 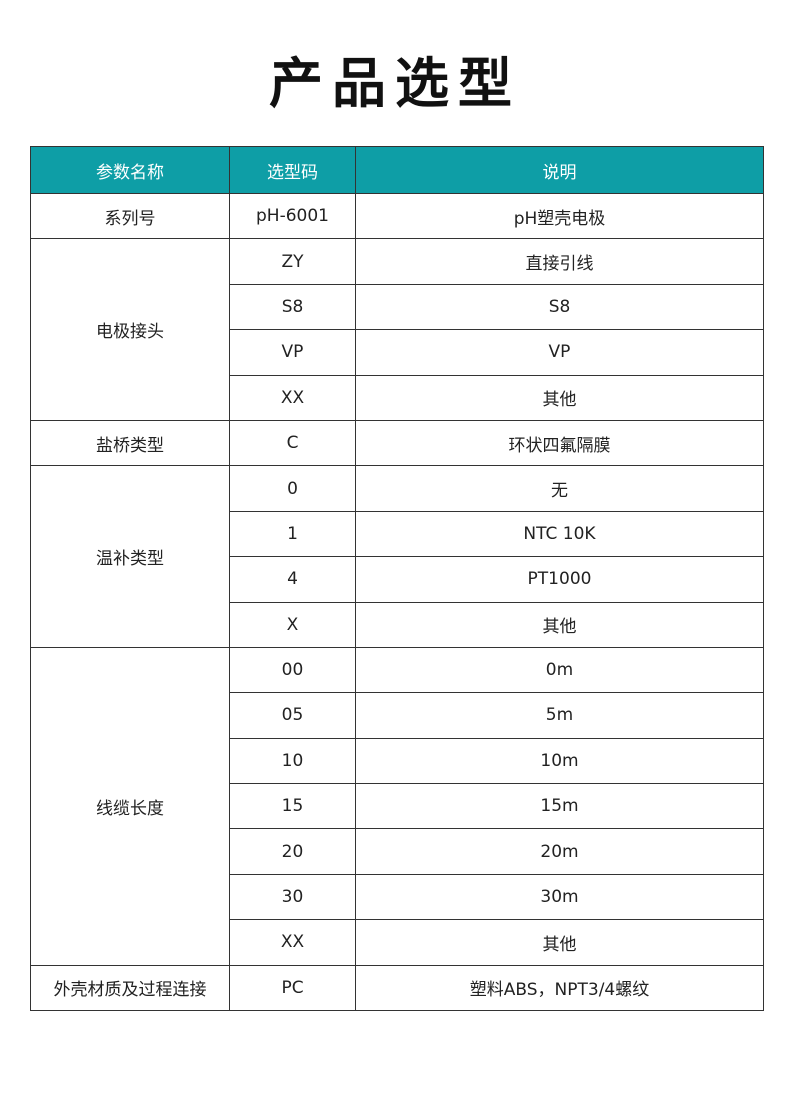 I want to click on table-row: 10 10m, so click(x=397, y=761).